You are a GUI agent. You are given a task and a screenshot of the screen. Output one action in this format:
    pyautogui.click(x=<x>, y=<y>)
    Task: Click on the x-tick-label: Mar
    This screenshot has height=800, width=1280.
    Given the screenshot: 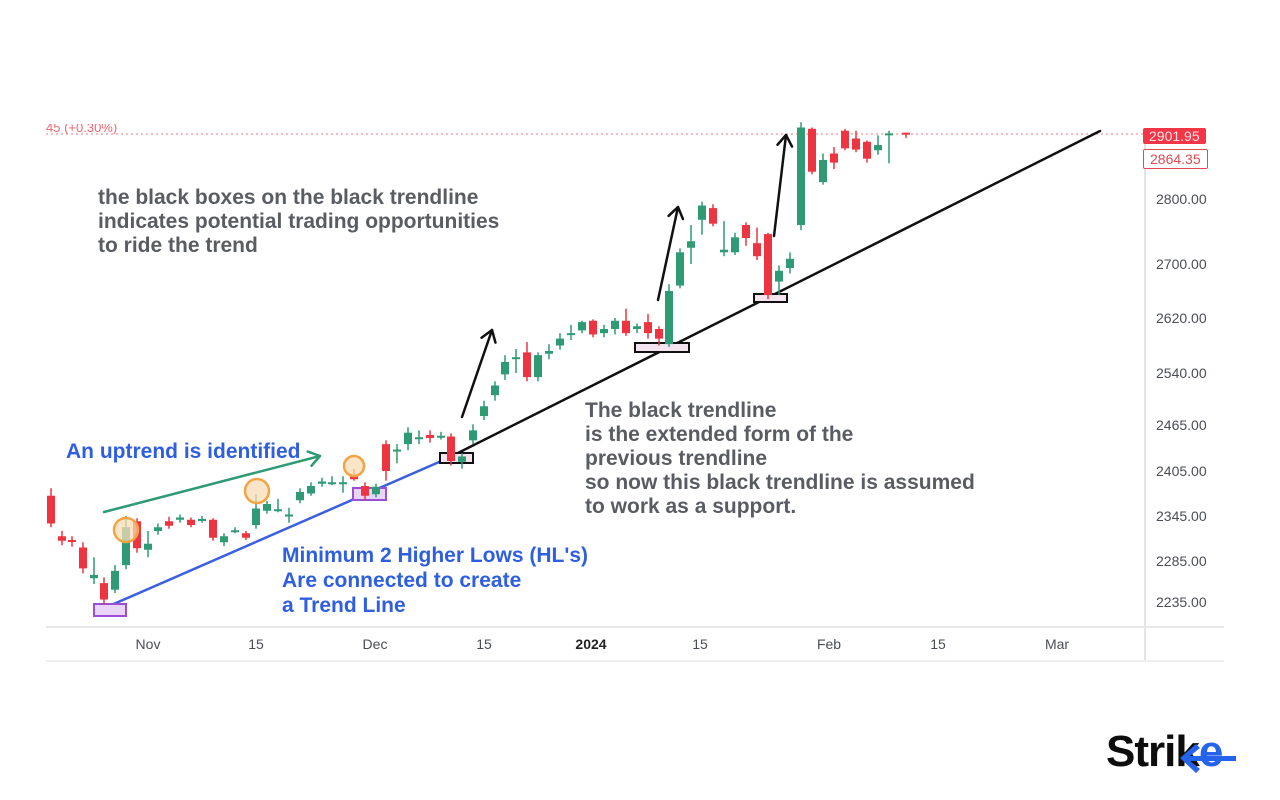 What is the action you would take?
    pyautogui.click(x=1057, y=644)
    